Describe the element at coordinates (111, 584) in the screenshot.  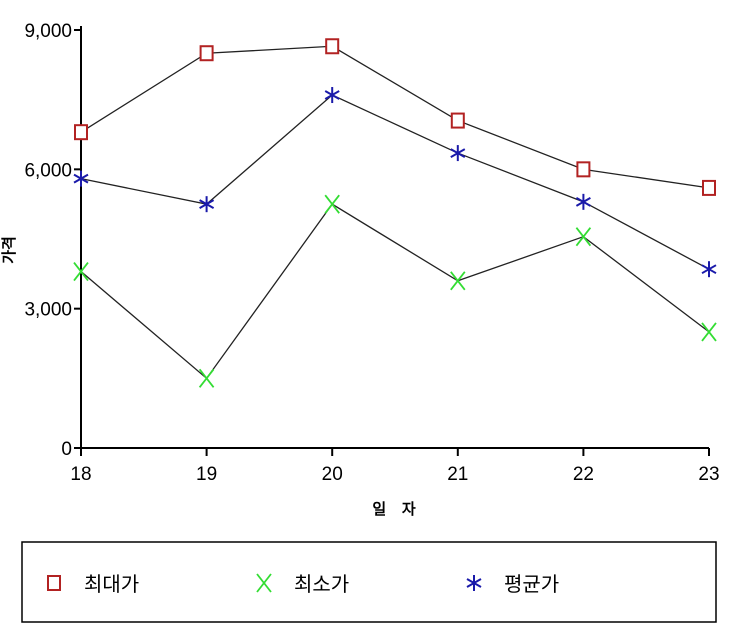
I see `legend-label-0: 최대가` at that location.